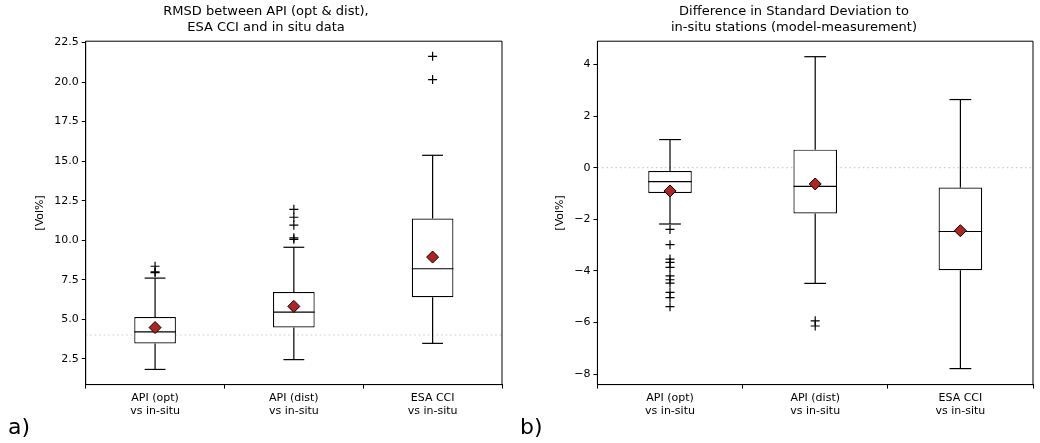 This screenshot has height=443, width=1040. What do you see at coordinates (582, 322) in the screenshot?
I see `y-tick-label: −6` at bounding box center [582, 322].